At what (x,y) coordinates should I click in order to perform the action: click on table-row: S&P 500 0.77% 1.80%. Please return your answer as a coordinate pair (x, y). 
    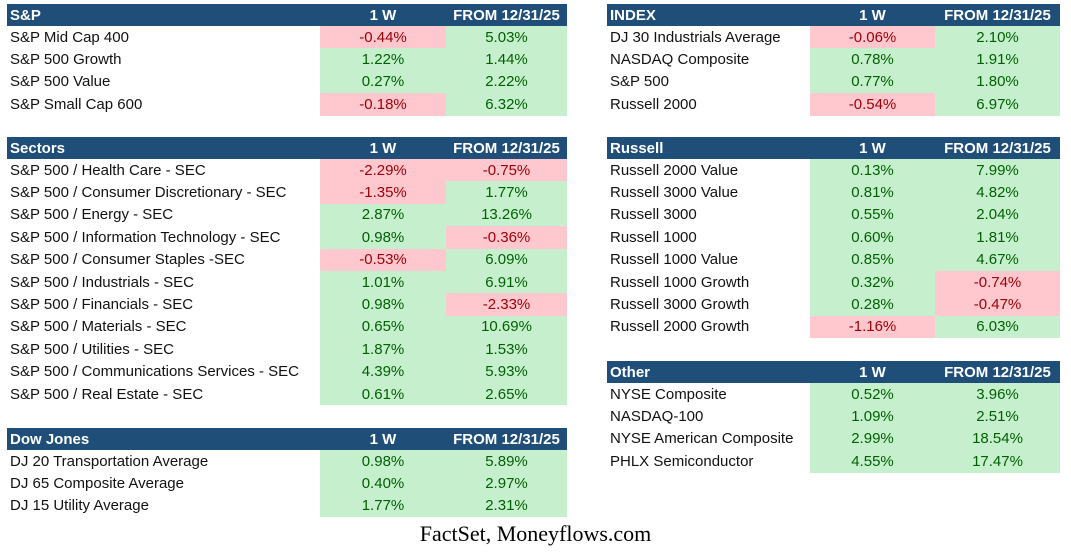
    Looking at the image, I should click on (833, 82).